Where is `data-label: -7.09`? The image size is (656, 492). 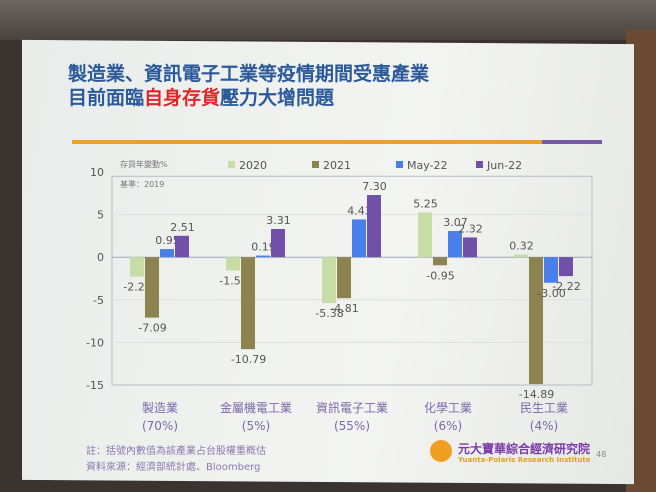
data-label: -7.09 is located at coordinates (152, 328).